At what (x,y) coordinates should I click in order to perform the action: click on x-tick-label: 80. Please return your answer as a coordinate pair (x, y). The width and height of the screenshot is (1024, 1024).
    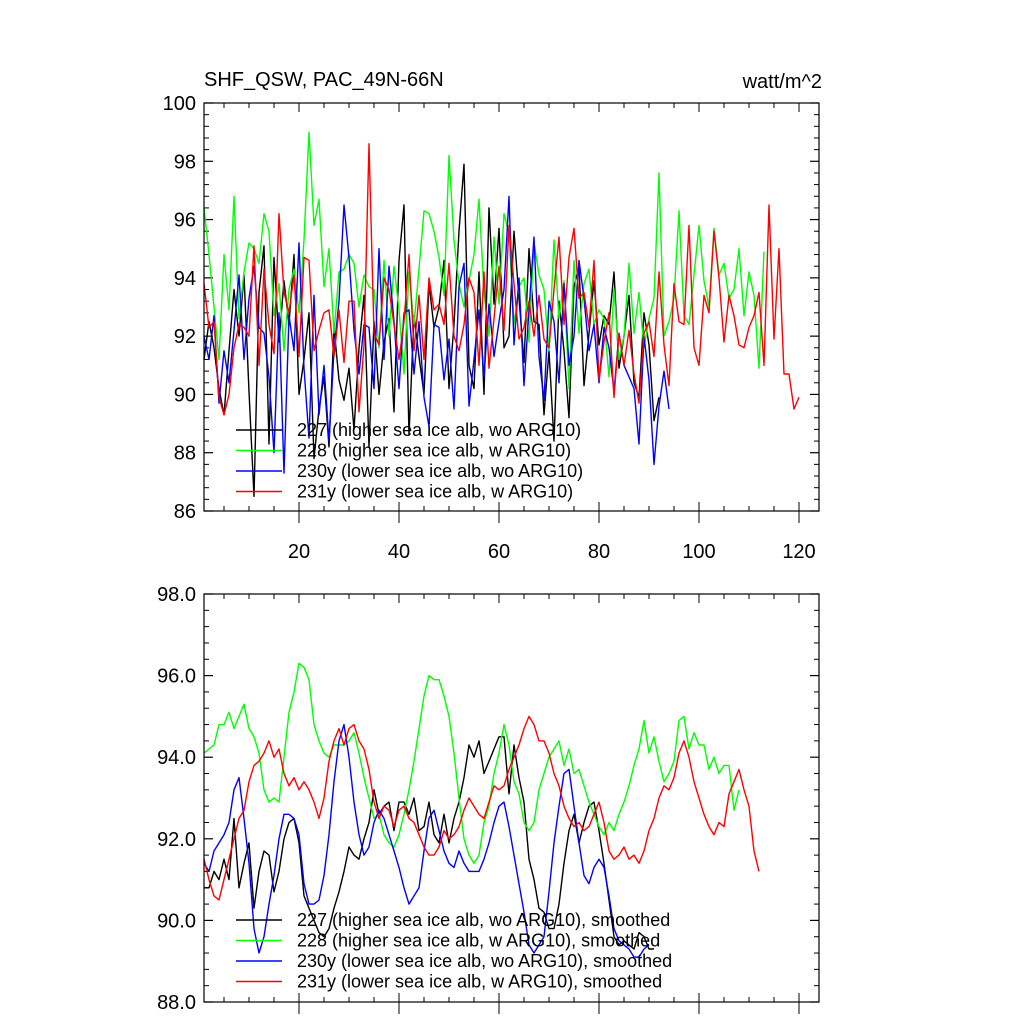
    Looking at the image, I should click on (599, 552).